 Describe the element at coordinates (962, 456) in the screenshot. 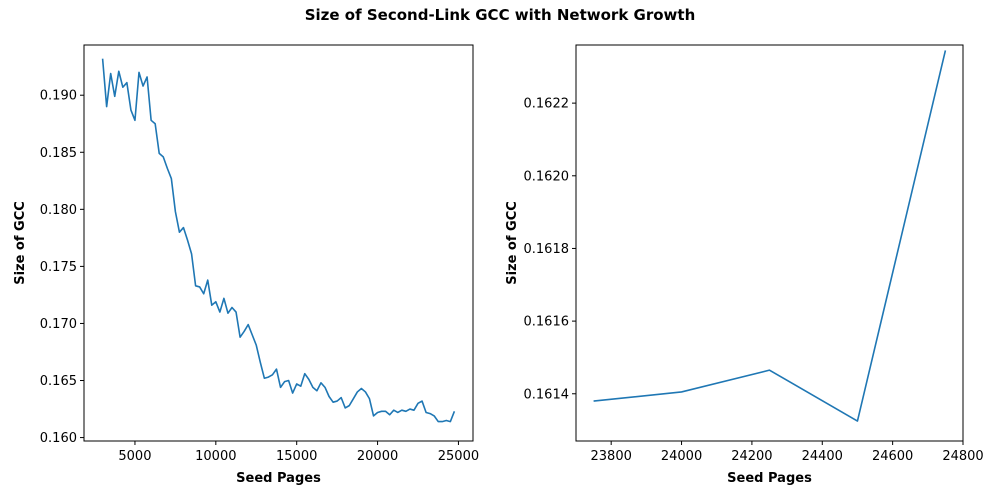

I see `x-tick-label: 24800` at that location.